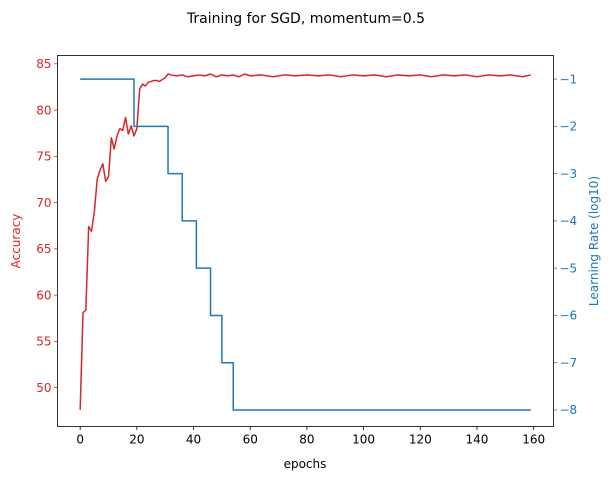  Describe the element at coordinates (569, 410) in the screenshot. I see `right-y-tick-label: −8` at that location.